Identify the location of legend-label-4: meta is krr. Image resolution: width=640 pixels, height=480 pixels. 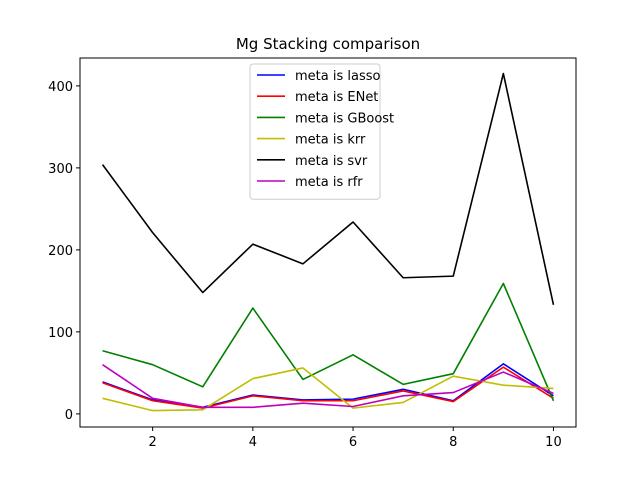
(330, 140).